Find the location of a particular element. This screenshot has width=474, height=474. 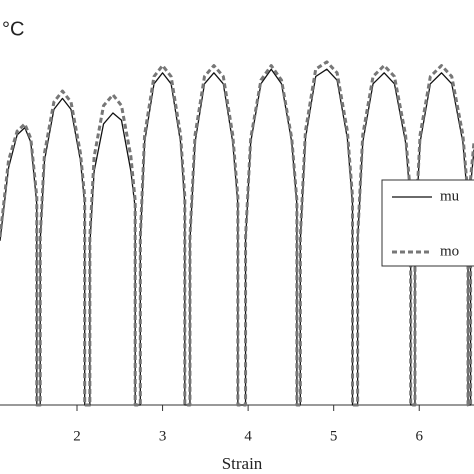

legend-label: mo is located at coordinates (449, 251).